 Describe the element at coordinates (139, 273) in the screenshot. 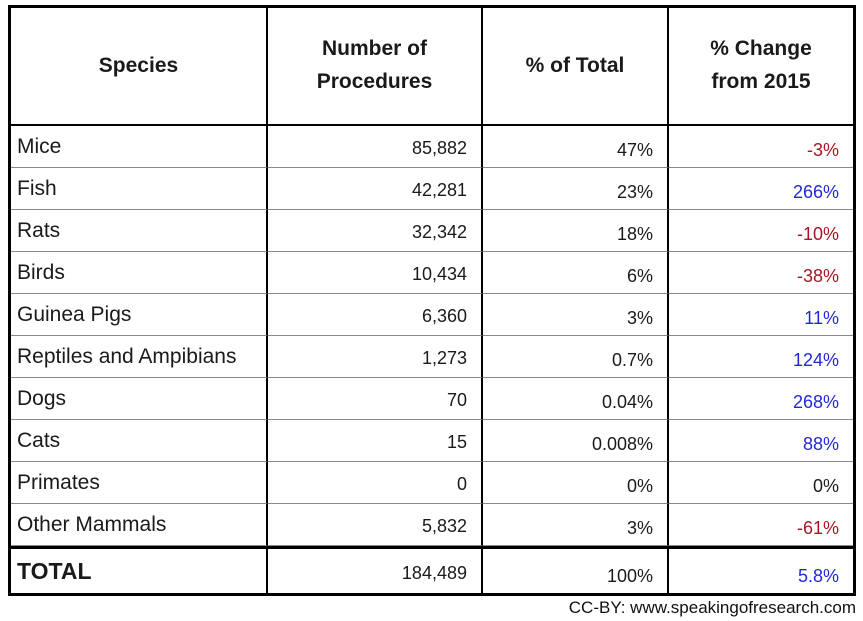

I see `species-cell: Birds` at that location.